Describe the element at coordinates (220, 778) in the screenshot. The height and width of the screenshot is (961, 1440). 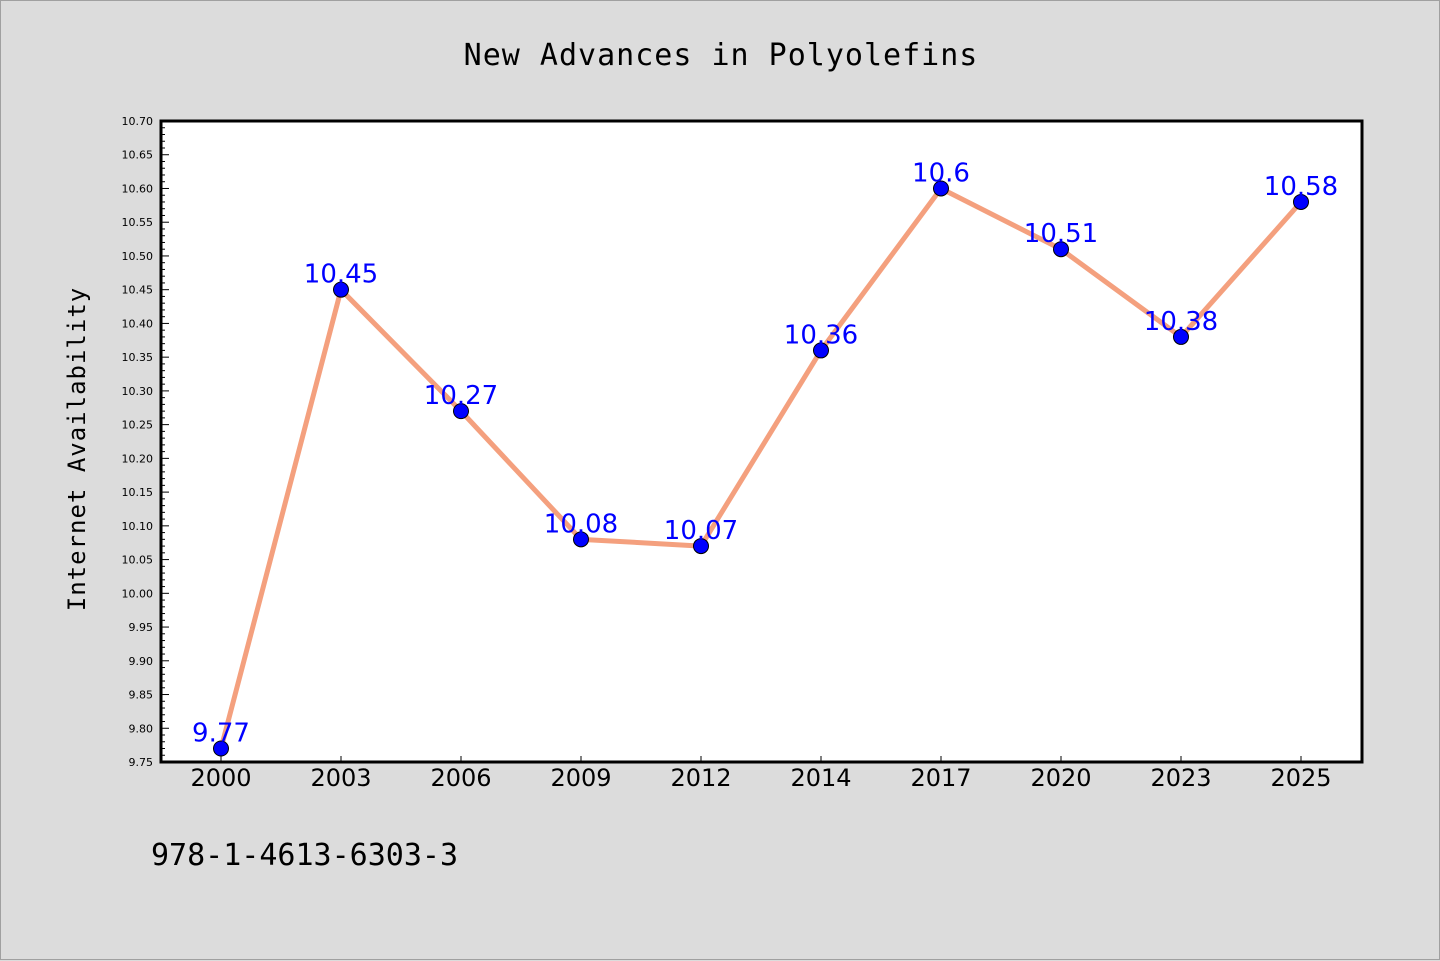
I see `x-tick-label: 2000` at that location.